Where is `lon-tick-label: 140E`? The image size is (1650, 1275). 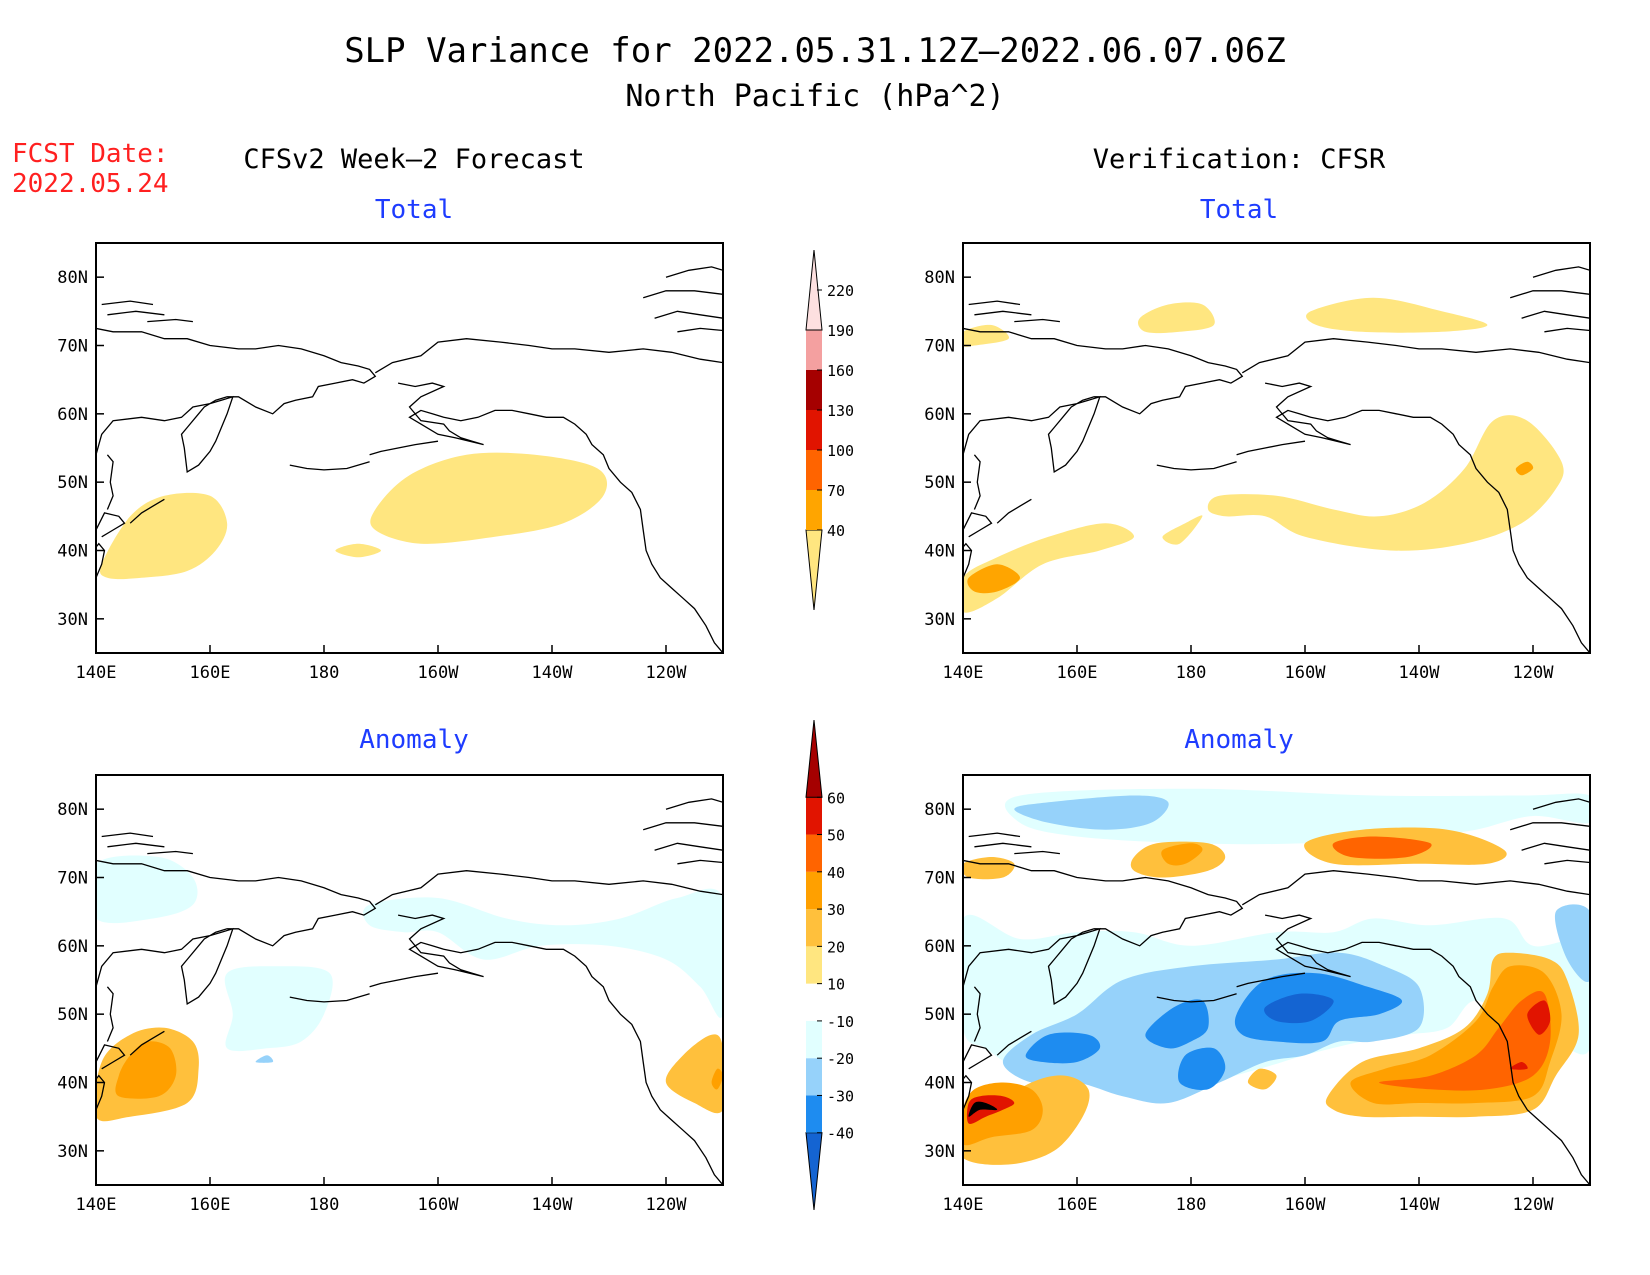
lon-tick-label: 140E is located at coordinates (963, 1205).